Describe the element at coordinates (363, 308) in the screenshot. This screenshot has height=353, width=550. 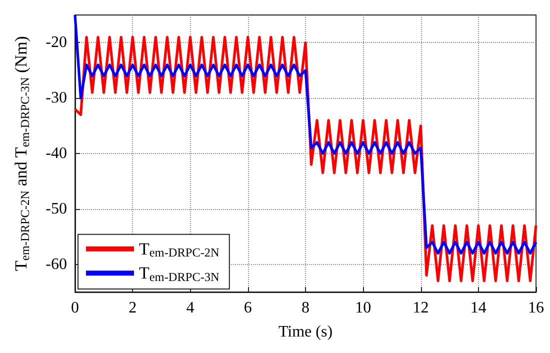
I see `x-tick-label: 10` at that location.